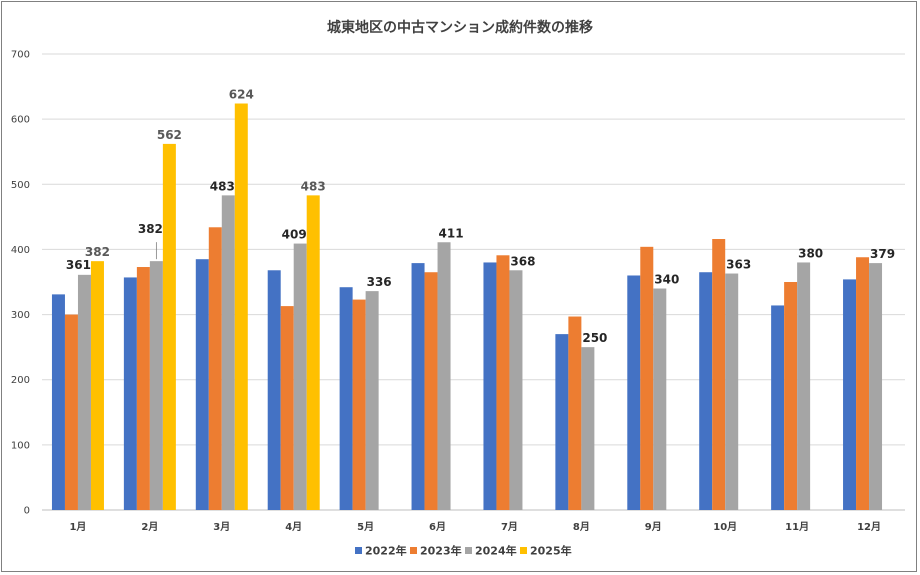  Describe the element at coordinates (804, 386) in the screenshot. I see `bar-2024年-11月` at that location.